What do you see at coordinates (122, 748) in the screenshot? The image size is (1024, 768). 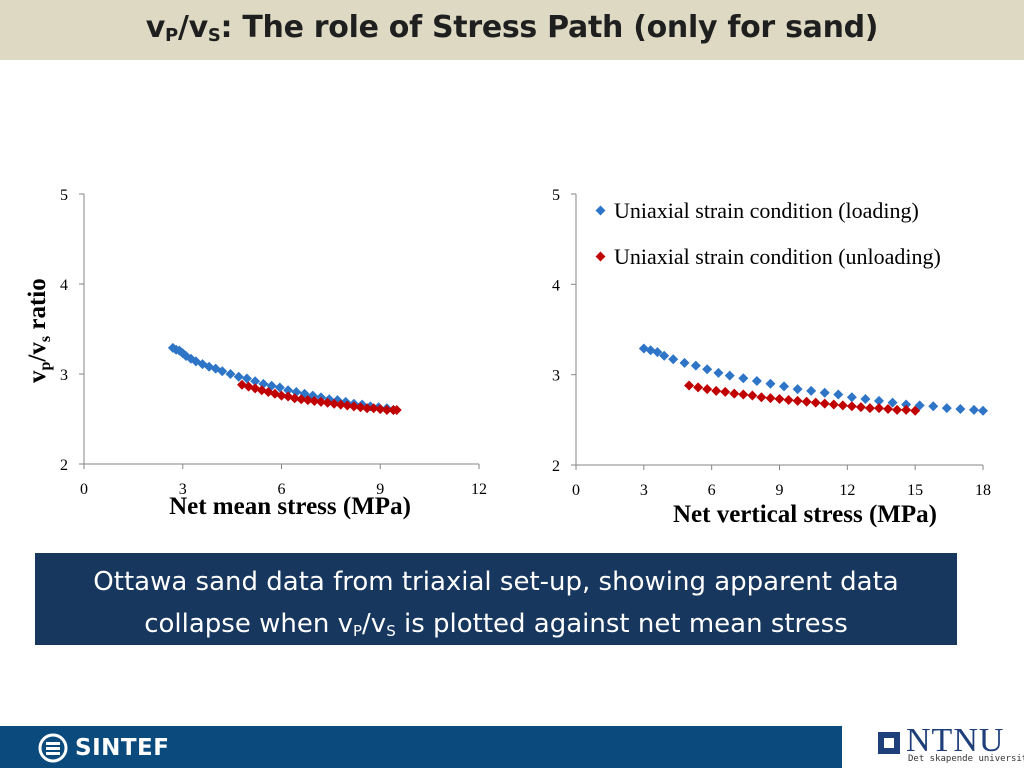 I see `sintef-wordmark: SINTEF` at bounding box center [122, 748].